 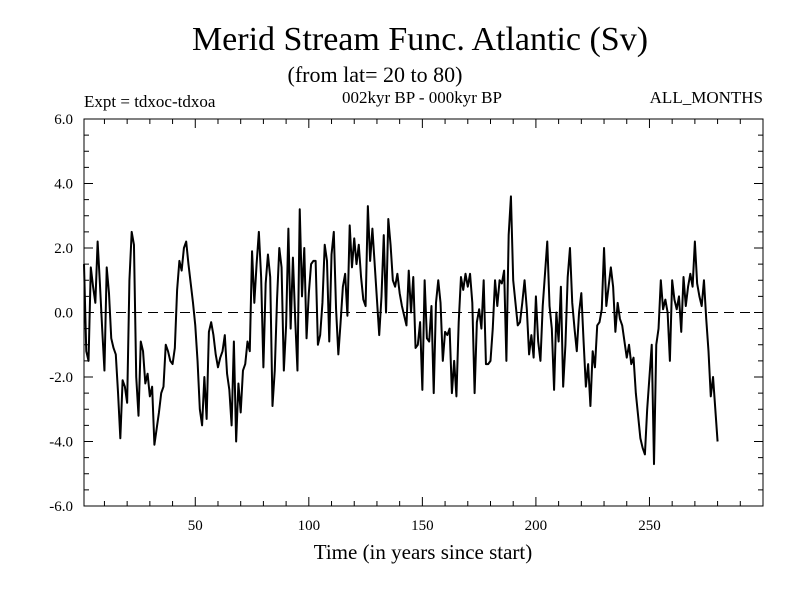 I want to click on y-tick-label: 6.0, so click(x=63, y=120).